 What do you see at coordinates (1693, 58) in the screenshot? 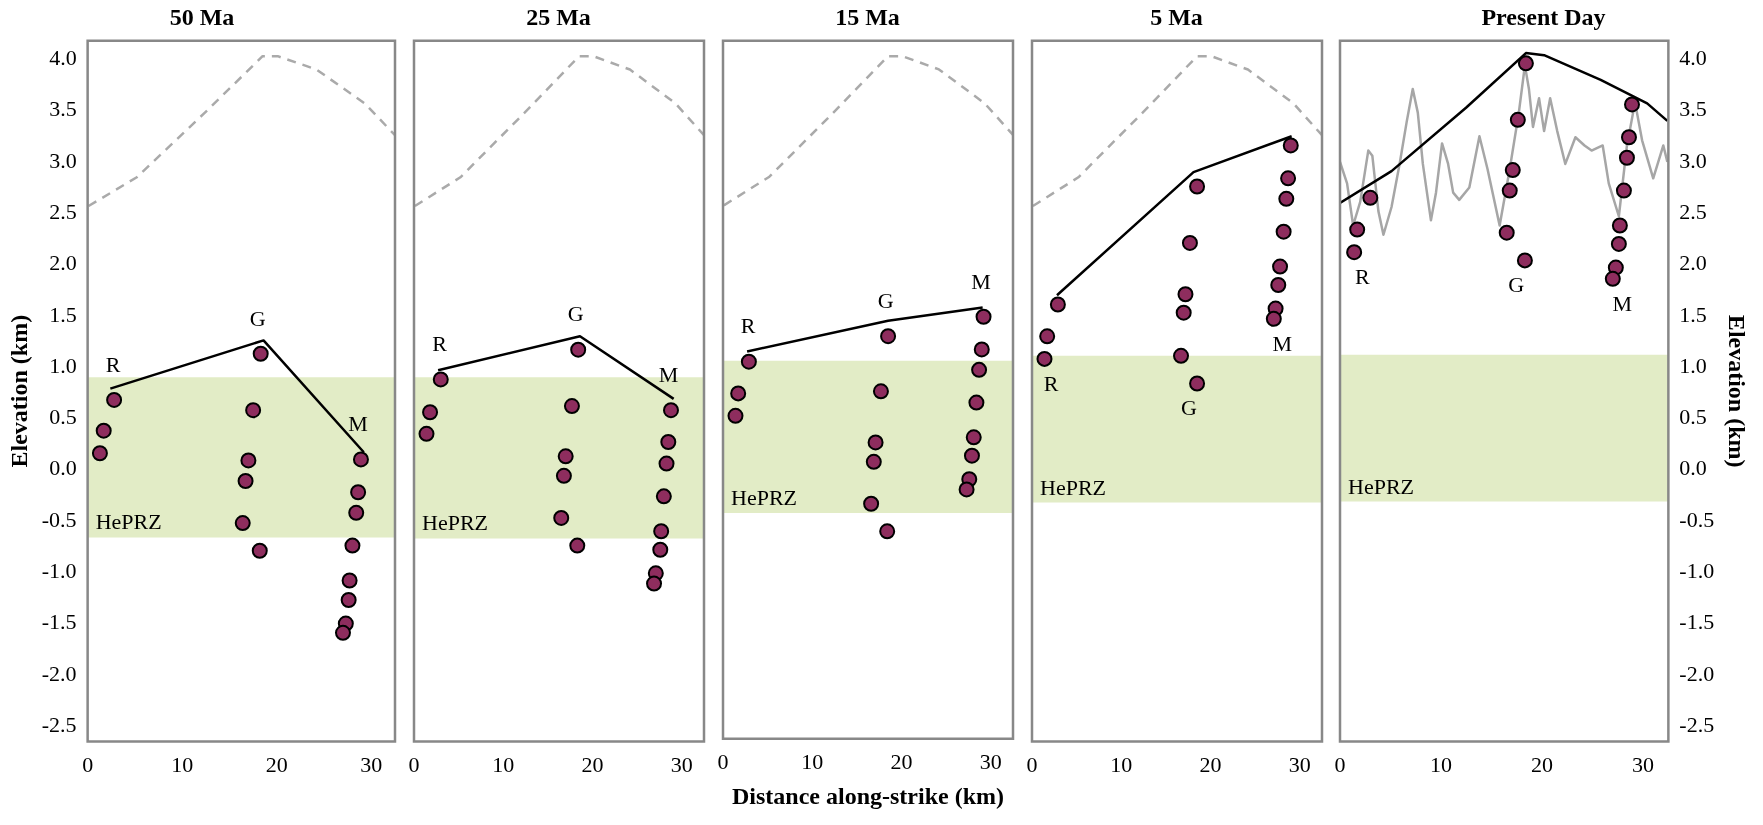
I see `y2-tick-label: 4.0` at bounding box center [1693, 58].